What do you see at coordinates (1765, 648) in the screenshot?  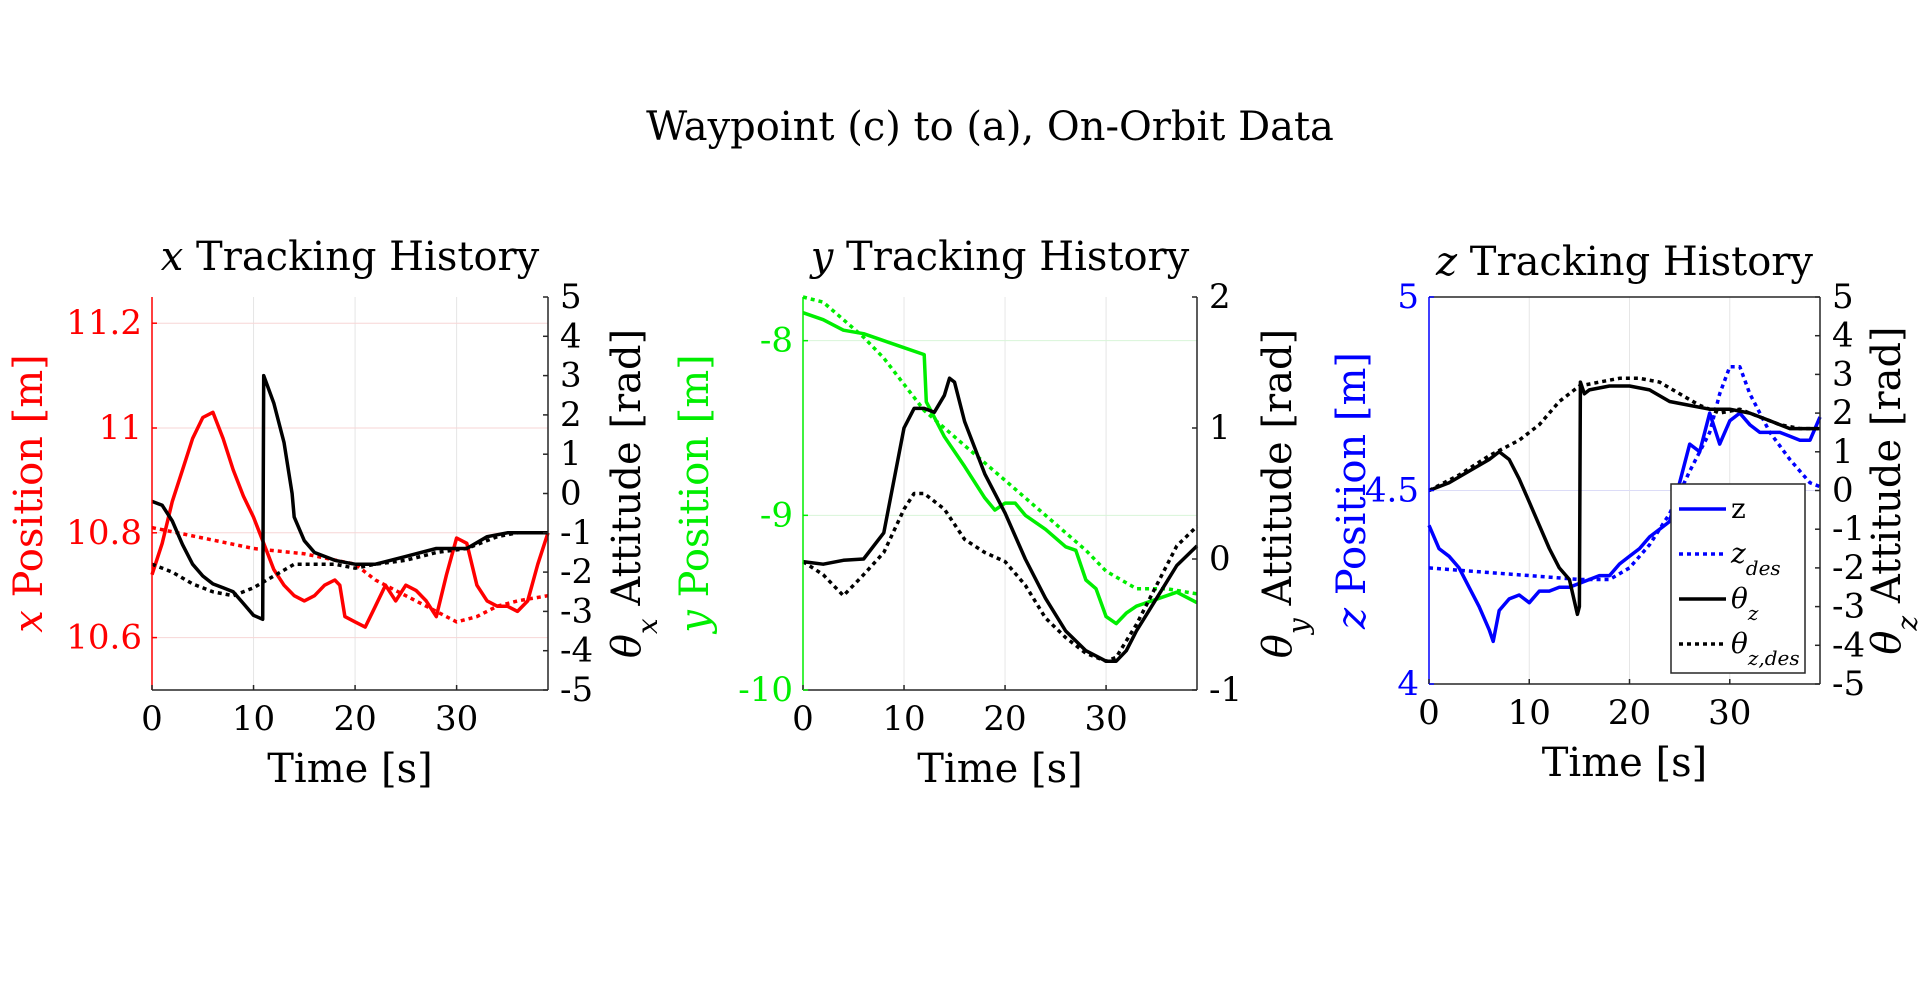 I see `legend-entry-label: θz,des` at bounding box center [1765, 648].